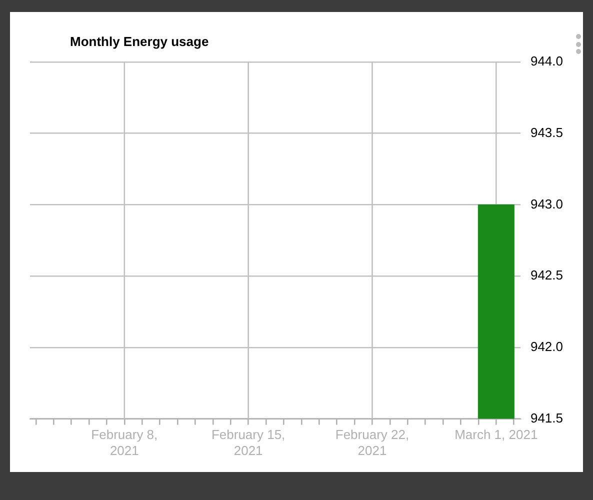  Describe the element at coordinates (248, 442) in the screenshot. I see `x-tick-label: February 15, 2021` at that location.